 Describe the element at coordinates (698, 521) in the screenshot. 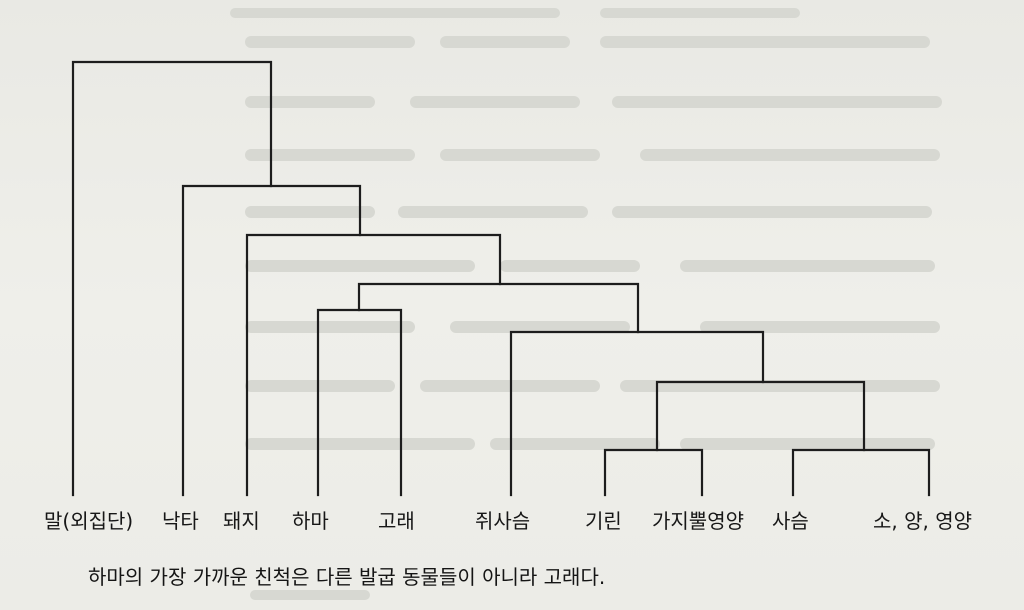

I see `taxon-label-pronghorn: 가지뿔영양` at that location.